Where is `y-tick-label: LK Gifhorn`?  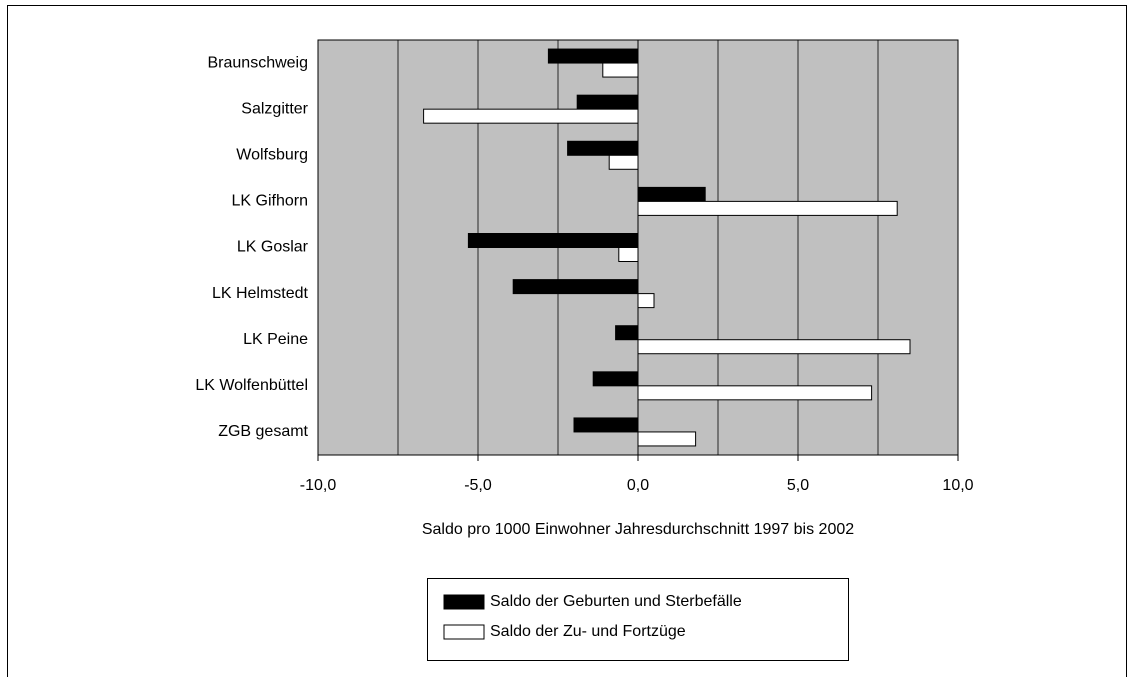
y-tick-label: LK Gifhorn is located at coordinates (270, 201).